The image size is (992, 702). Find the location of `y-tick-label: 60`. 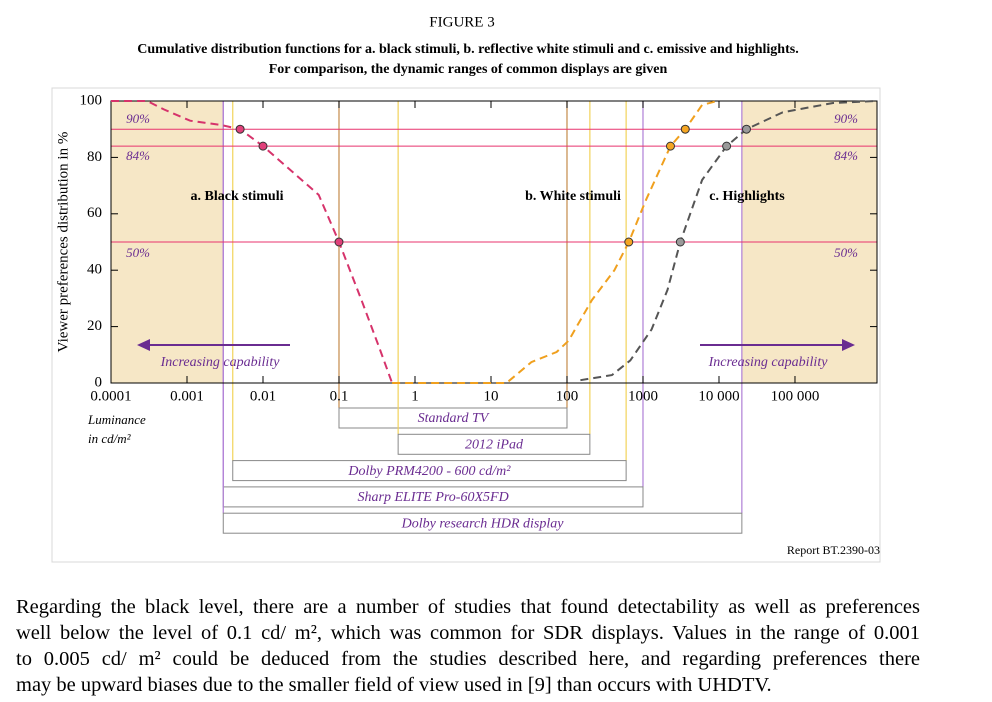

y-tick-label: 60 is located at coordinates (94, 213).